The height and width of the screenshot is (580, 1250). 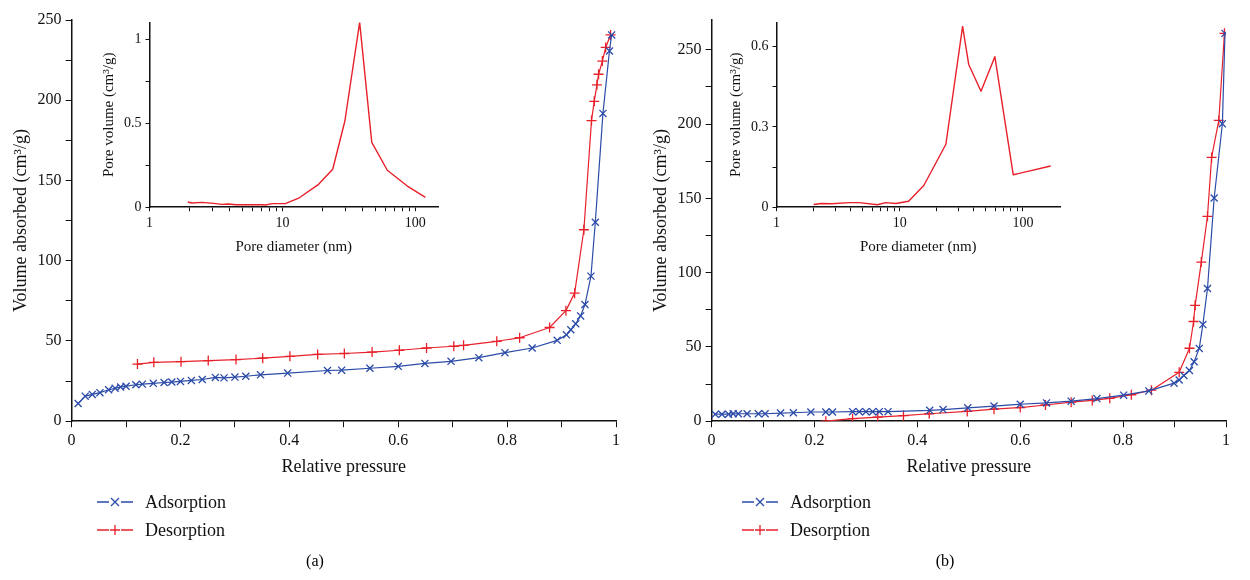 I want to click on y-tick-label: 200, so click(x=689, y=123).